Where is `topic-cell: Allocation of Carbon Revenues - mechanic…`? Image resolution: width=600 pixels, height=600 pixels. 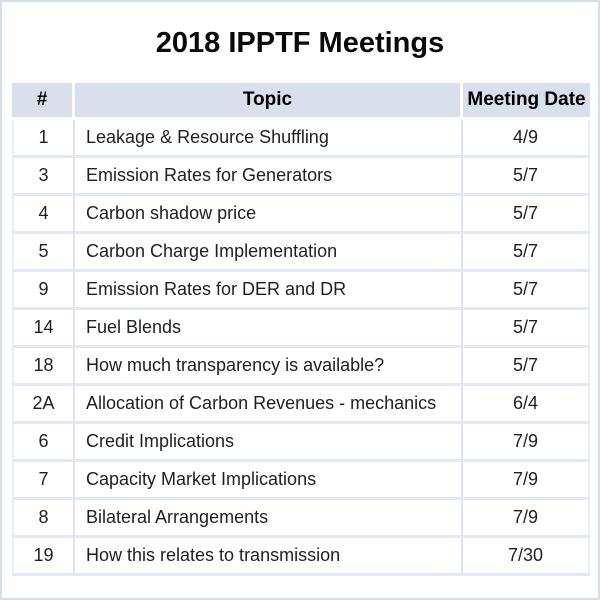
topic-cell: Allocation of Carbon Revenues - mechanic… is located at coordinates (269, 405).